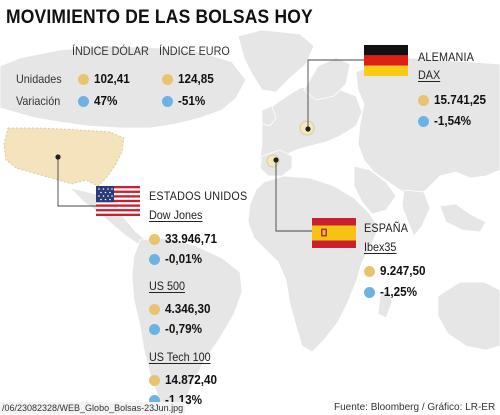 The width and height of the screenshot is (500, 415). I want to click on dow-jones-change: -0,01%, so click(184, 258).